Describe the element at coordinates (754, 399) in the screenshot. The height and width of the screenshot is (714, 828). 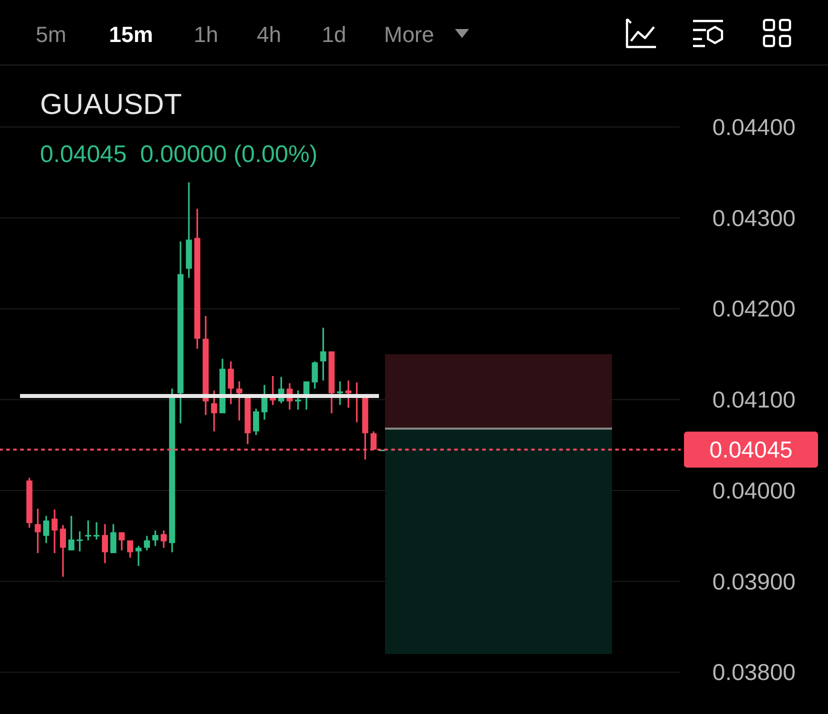
I see `y-tick-label: 0.04100` at that location.